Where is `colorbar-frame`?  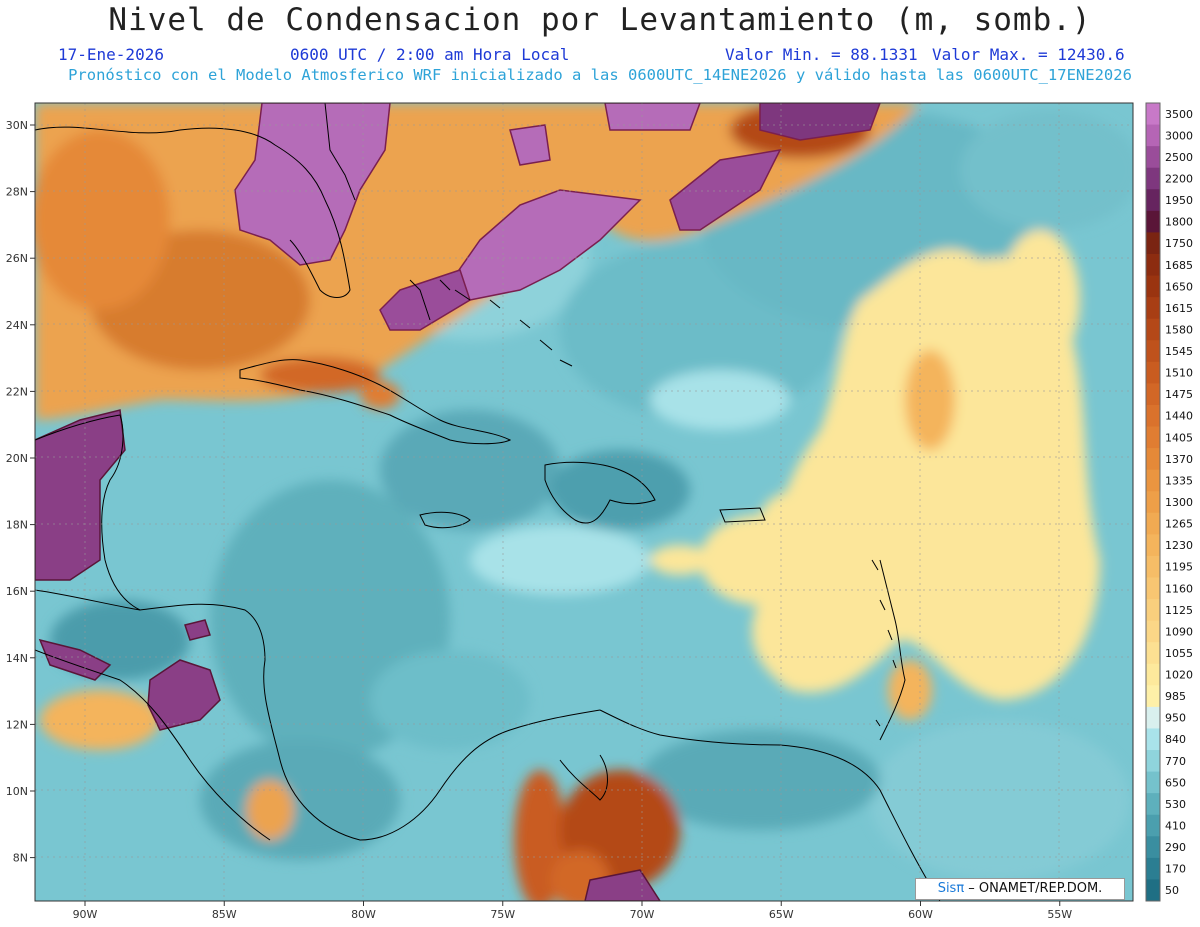
colorbar-frame is located at coordinates (1153, 502).